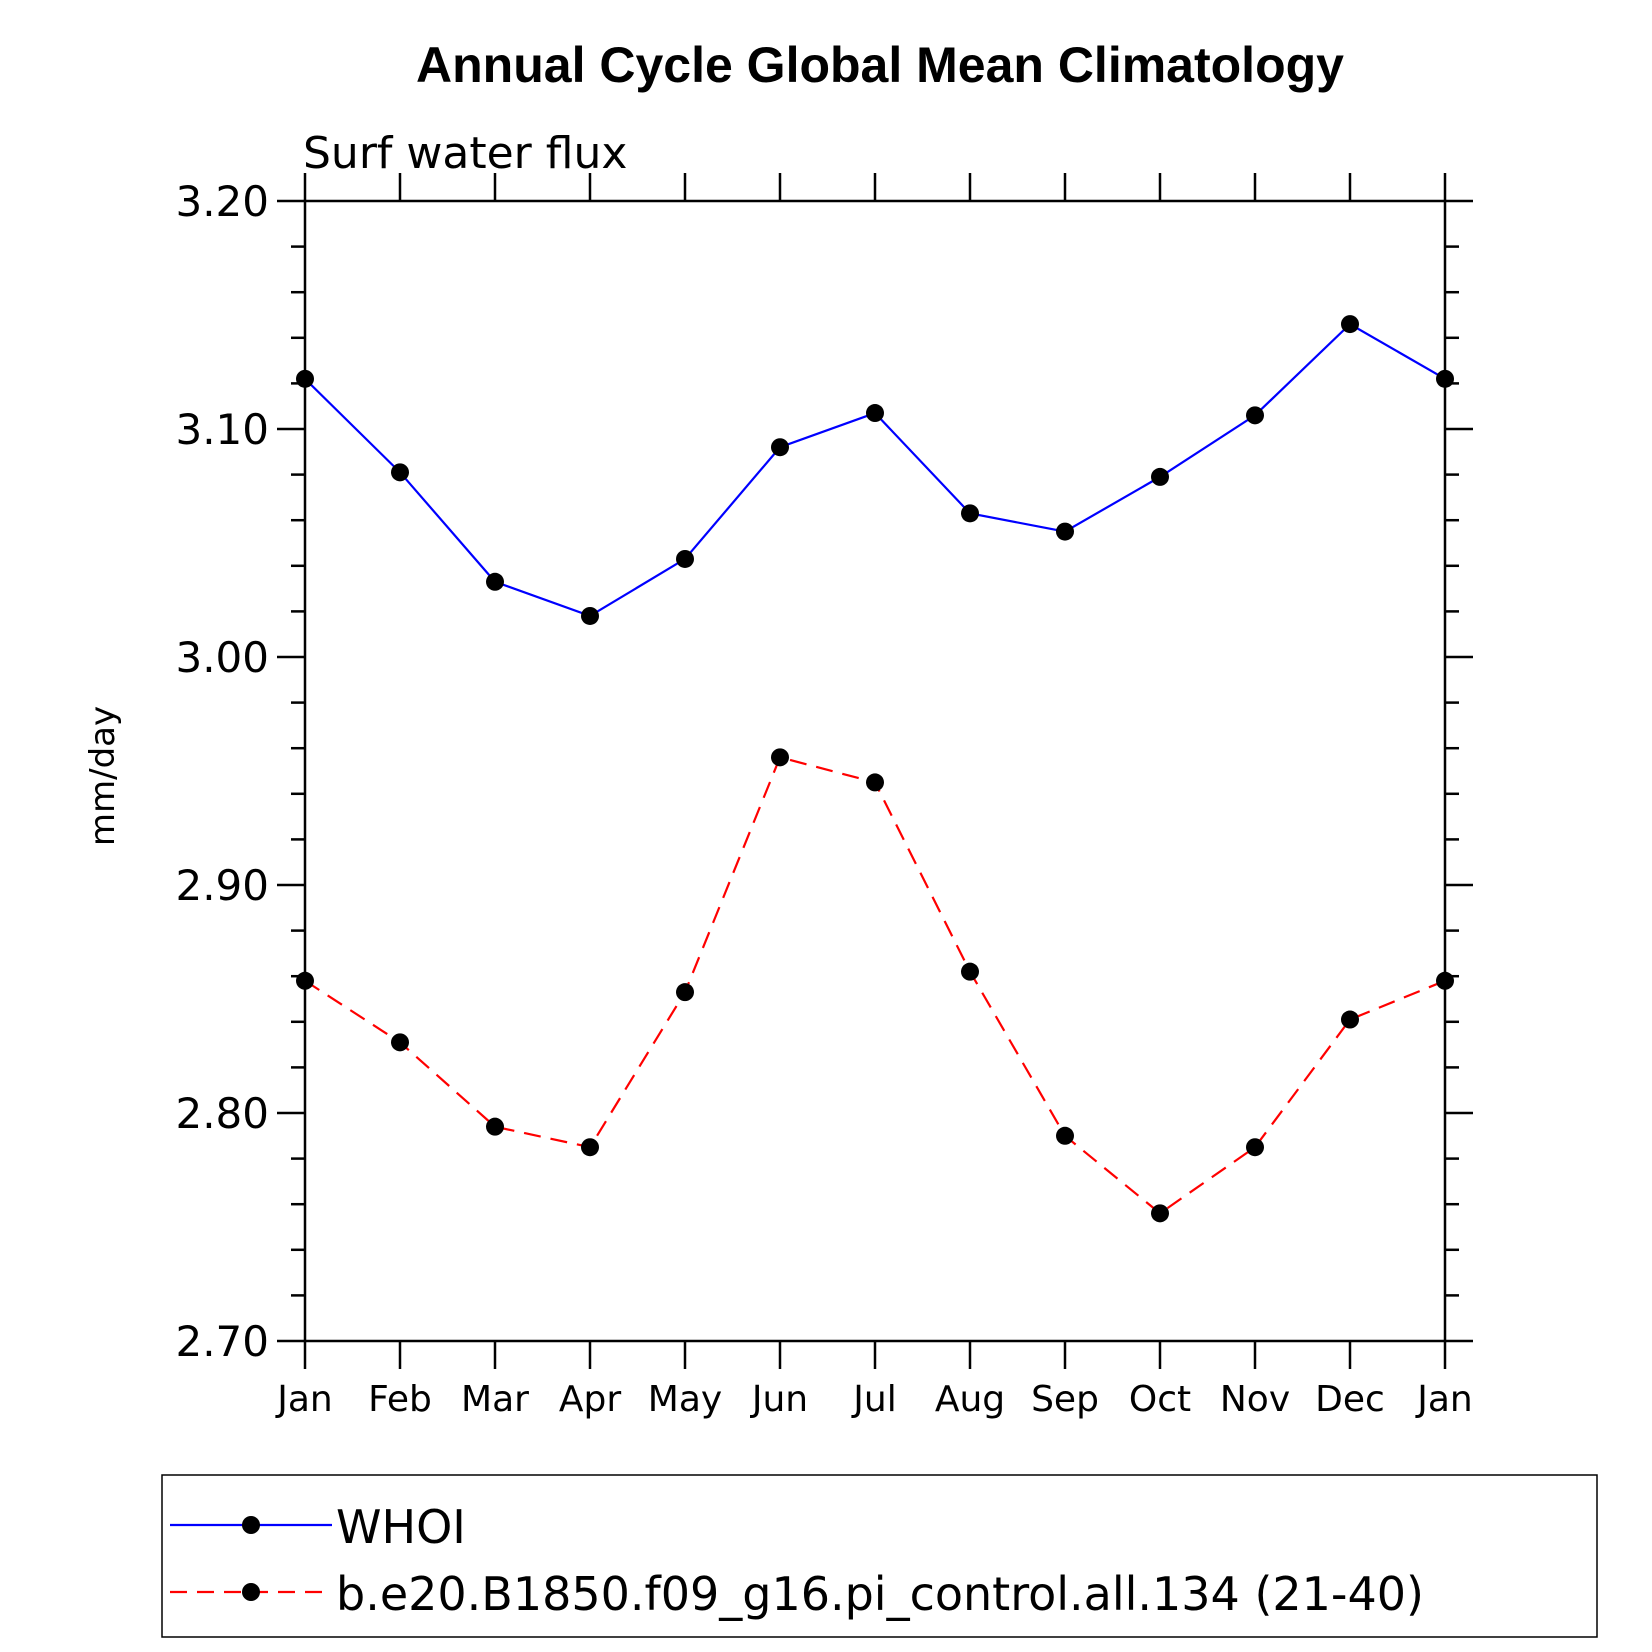 The height and width of the screenshot is (1652, 1652). I want to click on y-tick-label: 2.70, so click(222, 1341).